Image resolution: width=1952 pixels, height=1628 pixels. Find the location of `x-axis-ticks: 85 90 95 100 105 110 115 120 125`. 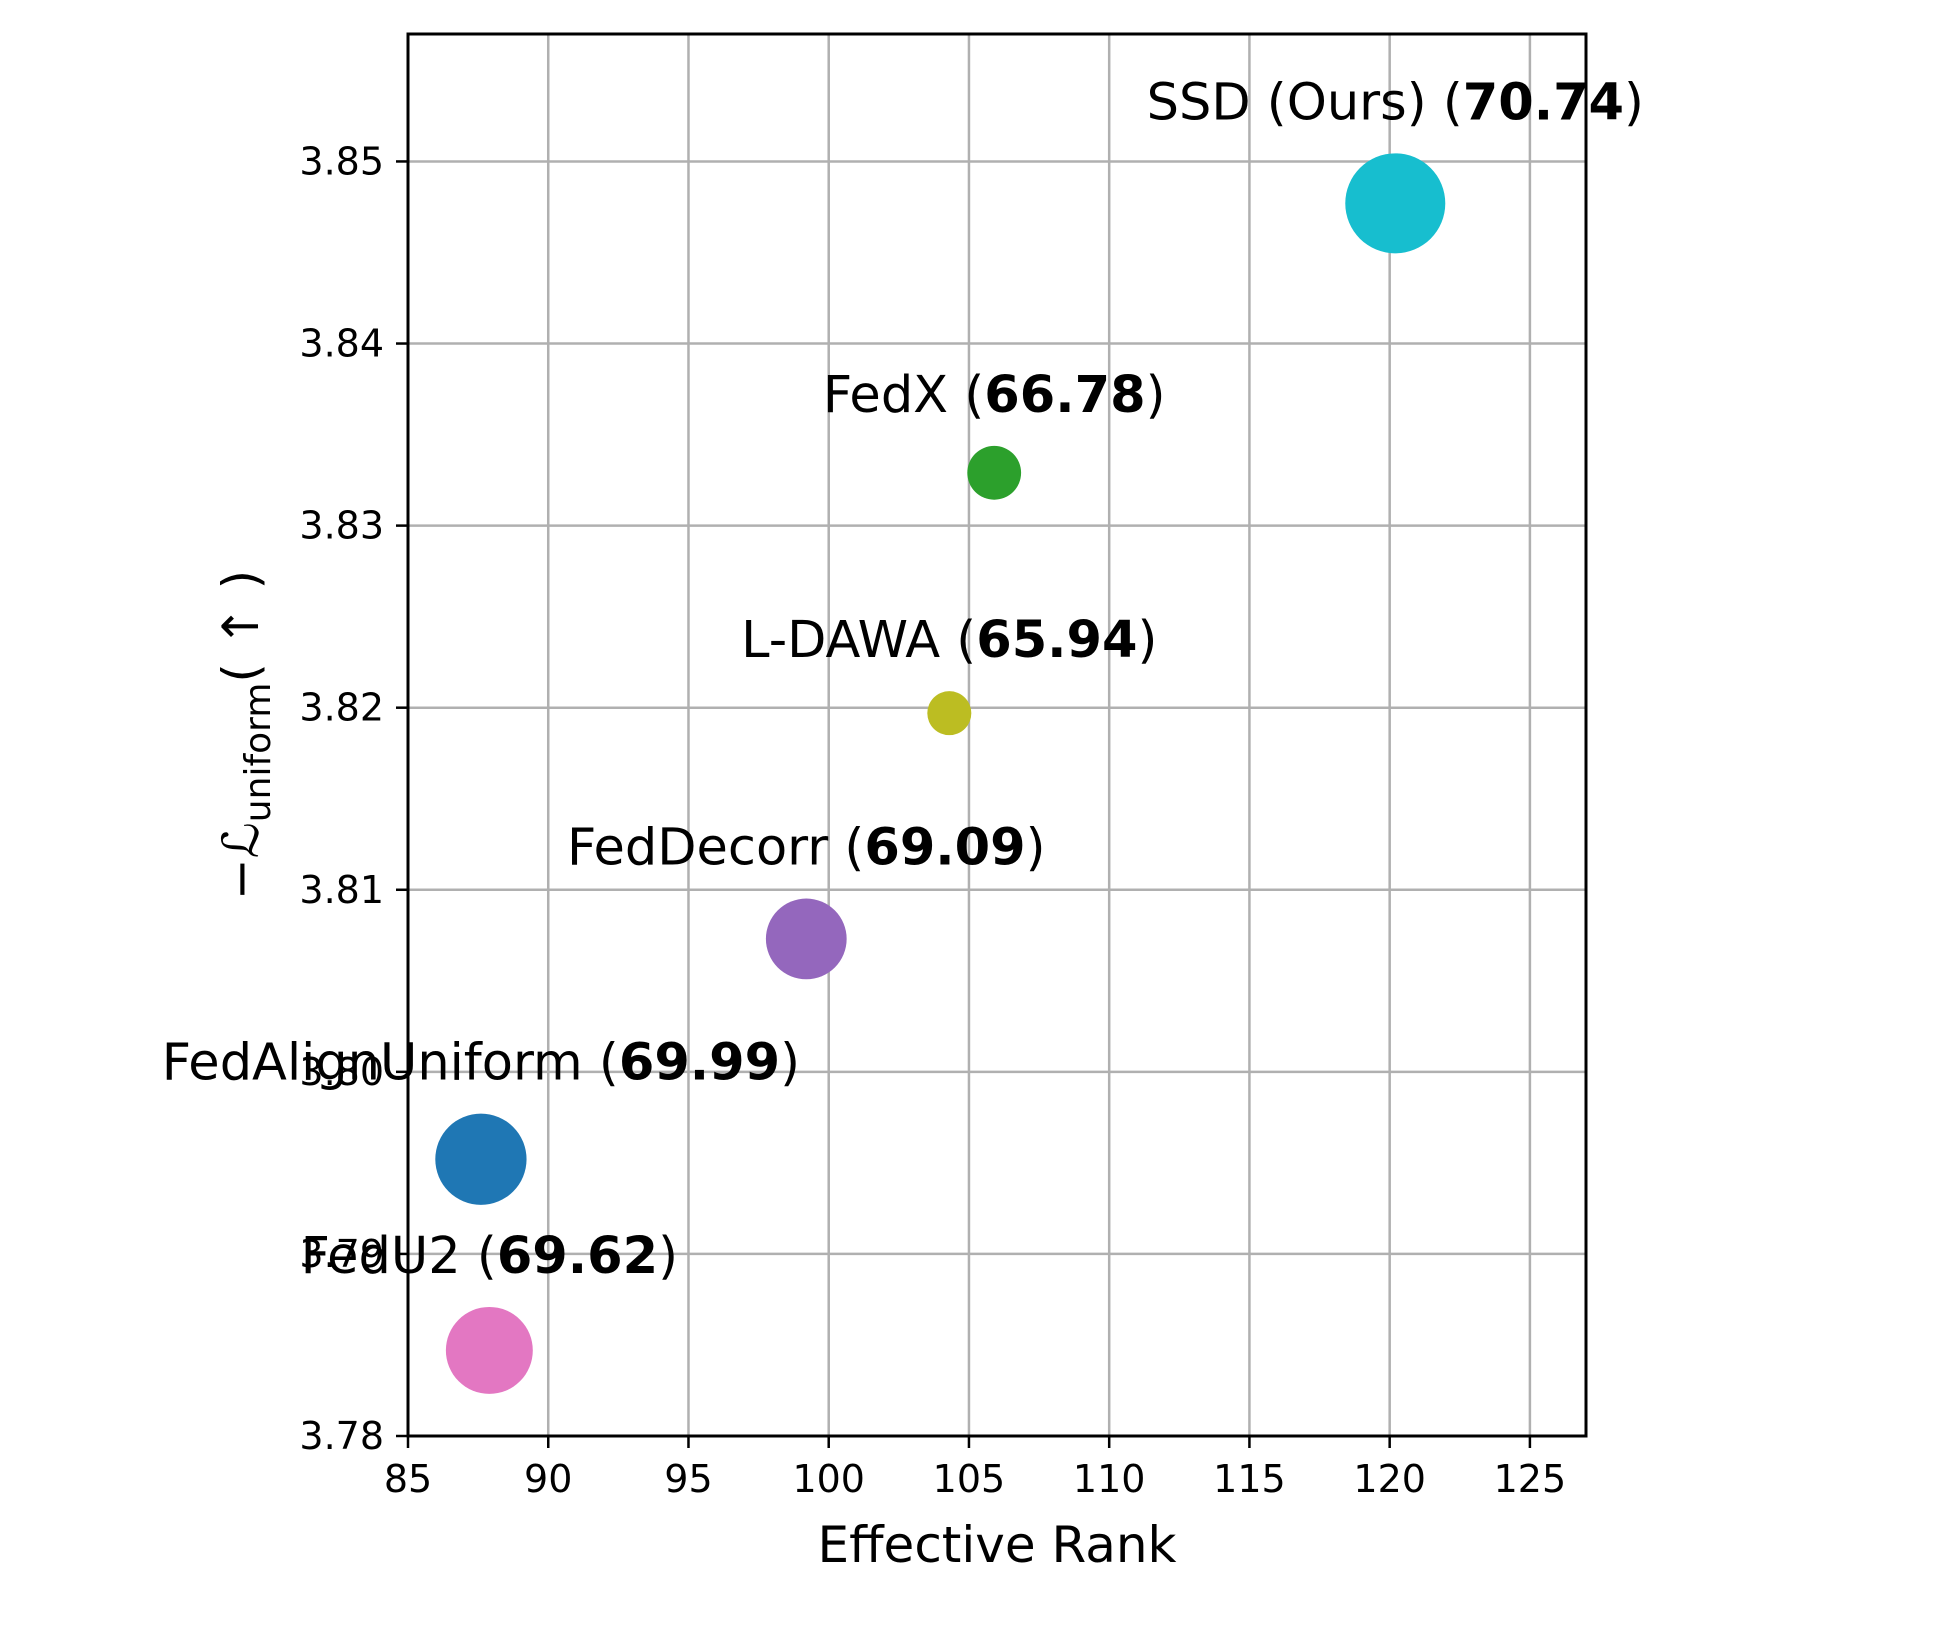

x-axis-ticks: 85 90 95 100 105 110 115 120 125 is located at coordinates (975, 1468).